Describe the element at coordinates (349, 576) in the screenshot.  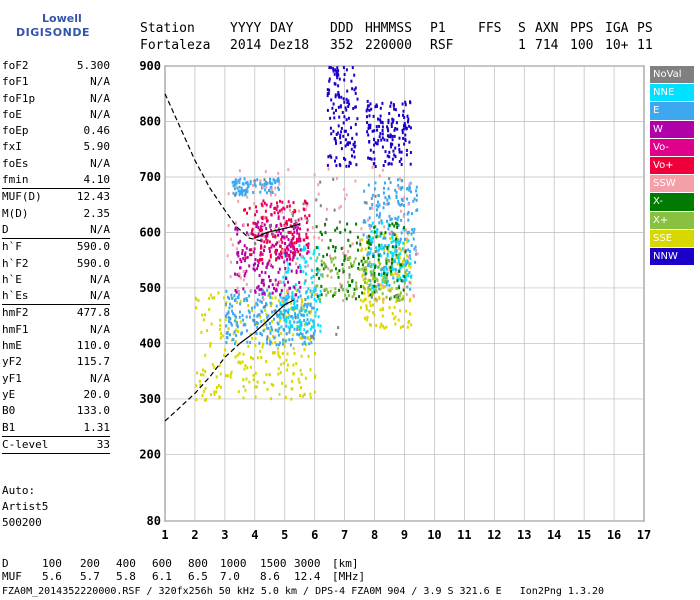
I see `table-cell: [MHz]` at that location.